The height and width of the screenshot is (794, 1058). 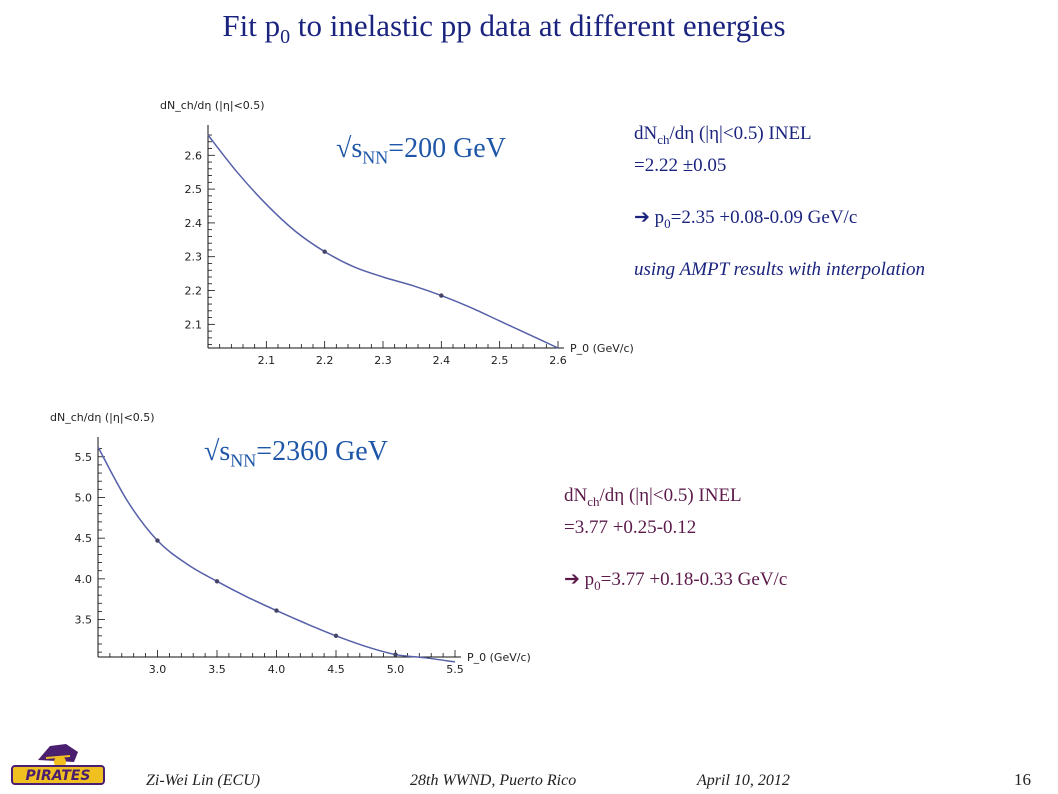 I want to click on x-tick-label: 2.4, so click(x=442, y=360).